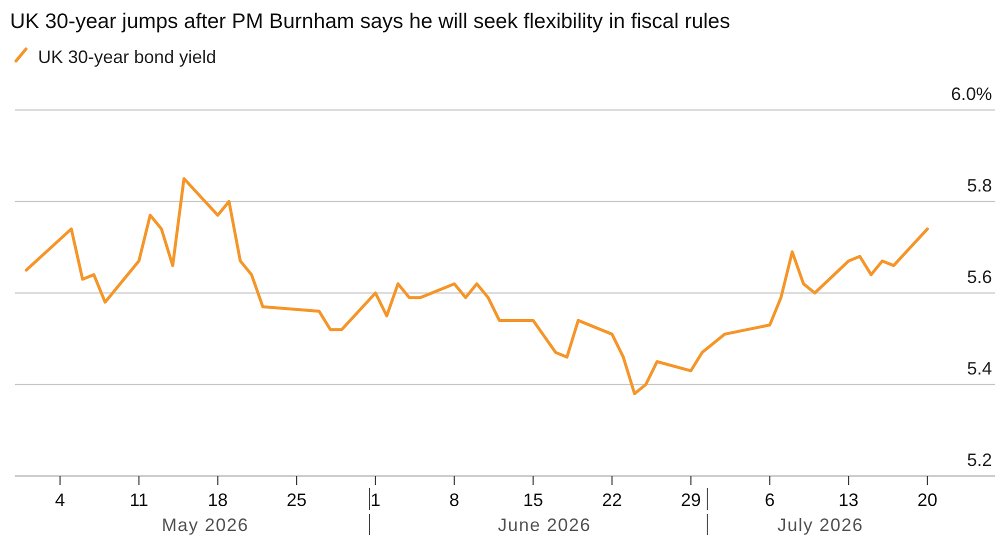  Describe the element at coordinates (971, 94) in the screenshot. I see `y-tick-label: 6.0%` at that location.